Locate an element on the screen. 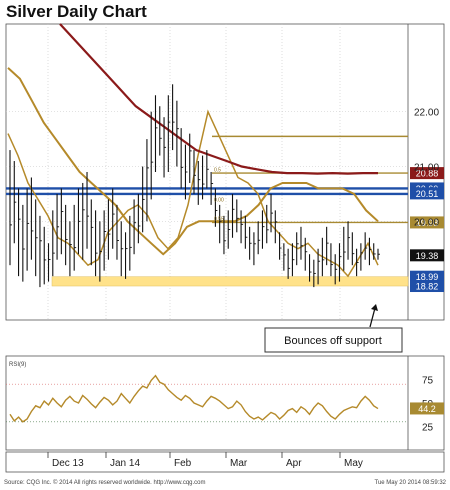  rsi-tick-label: 25 is located at coordinates (428, 428).